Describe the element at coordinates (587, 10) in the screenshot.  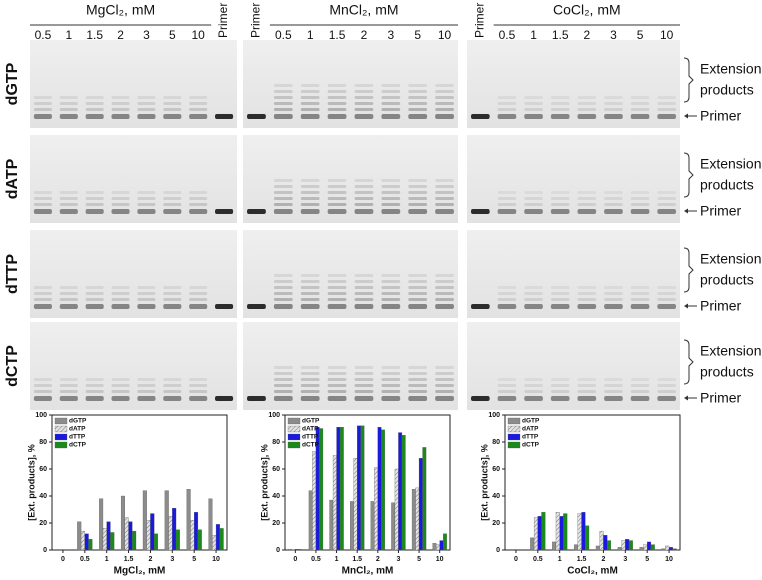
I see `column-title: CoCl₂, mM` at that location.